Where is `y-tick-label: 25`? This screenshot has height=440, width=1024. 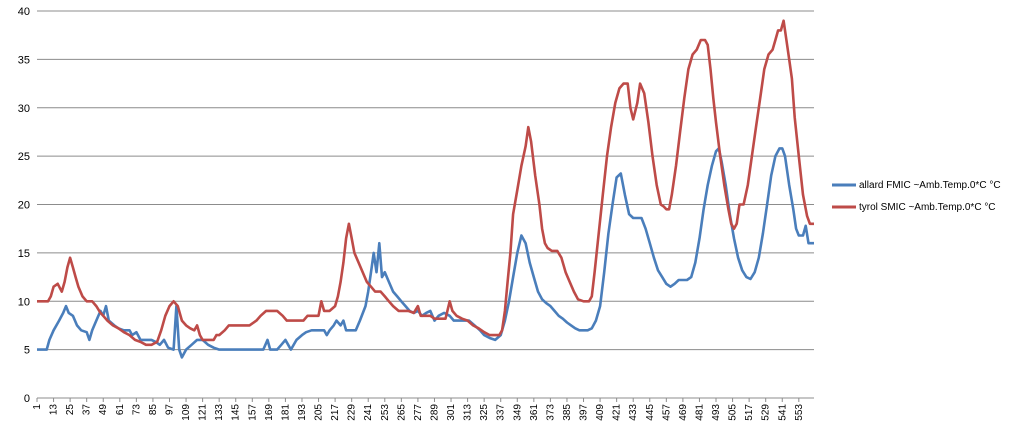 y-tick-label: 25 is located at coordinates (24, 157).